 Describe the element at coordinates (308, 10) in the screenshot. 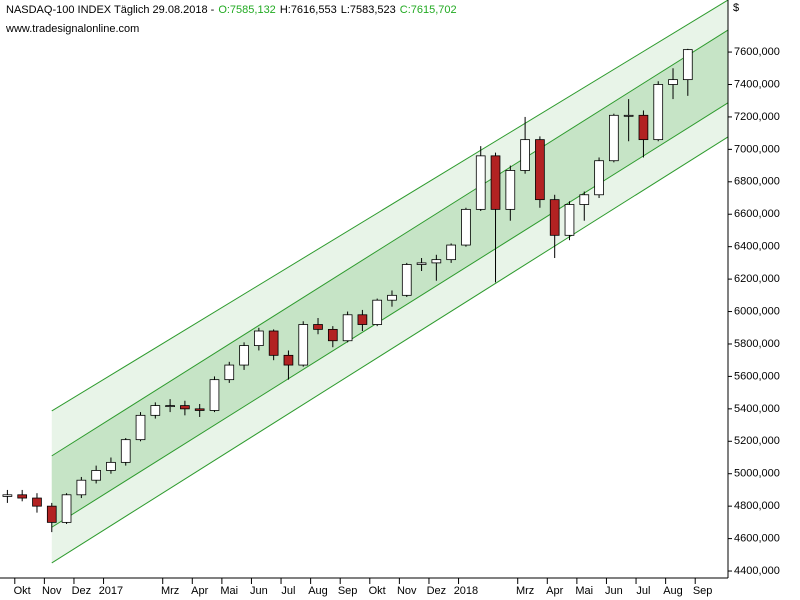

I see `quote-value: H:7616,553` at that location.